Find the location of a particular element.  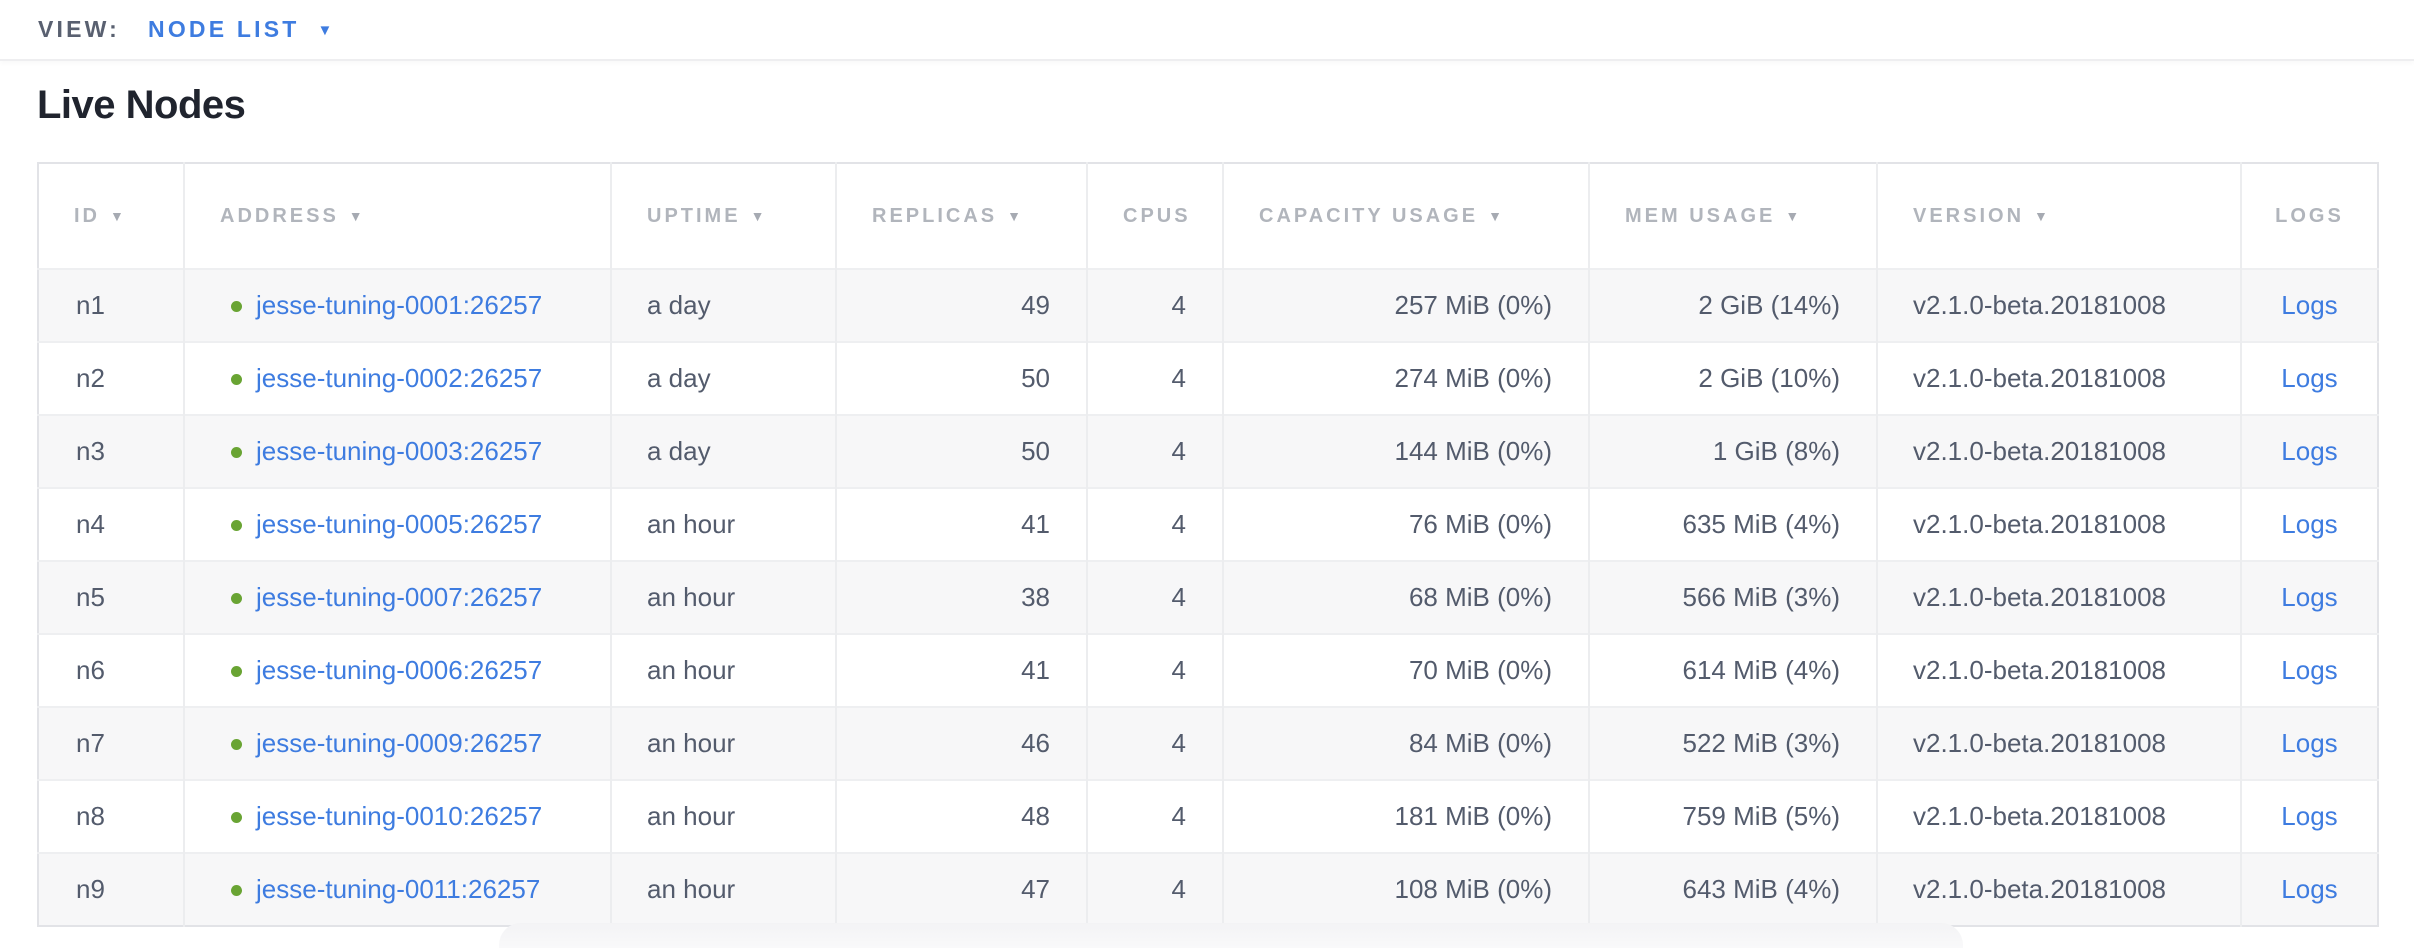

node-address-link: jesse-tuning-0005:26257 is located at coordinates (399, 524).